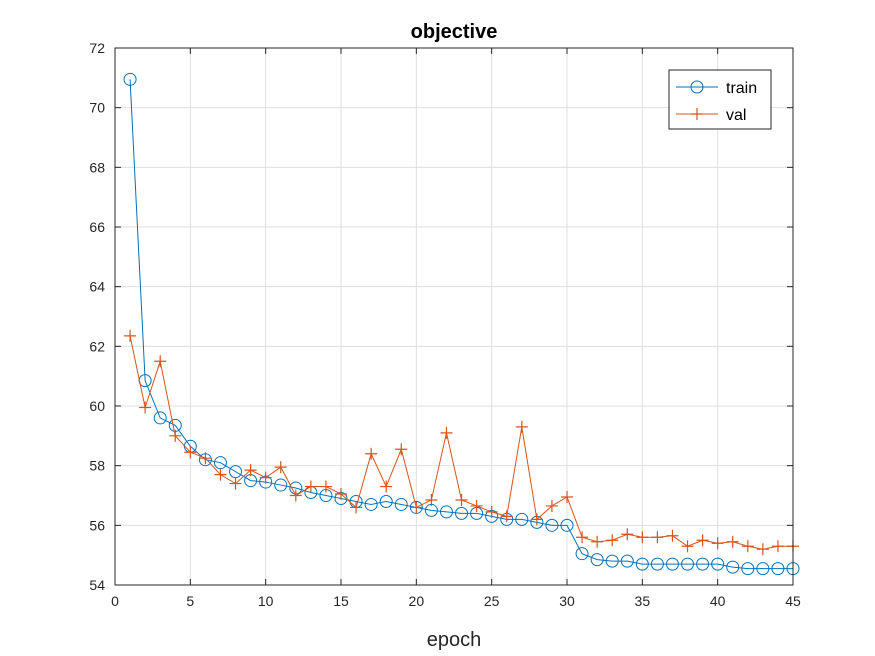  What do you see at coordinates (97, 585) in the screenshot?
I see `y-tick-label: 54` at bounding box center [97, 585].